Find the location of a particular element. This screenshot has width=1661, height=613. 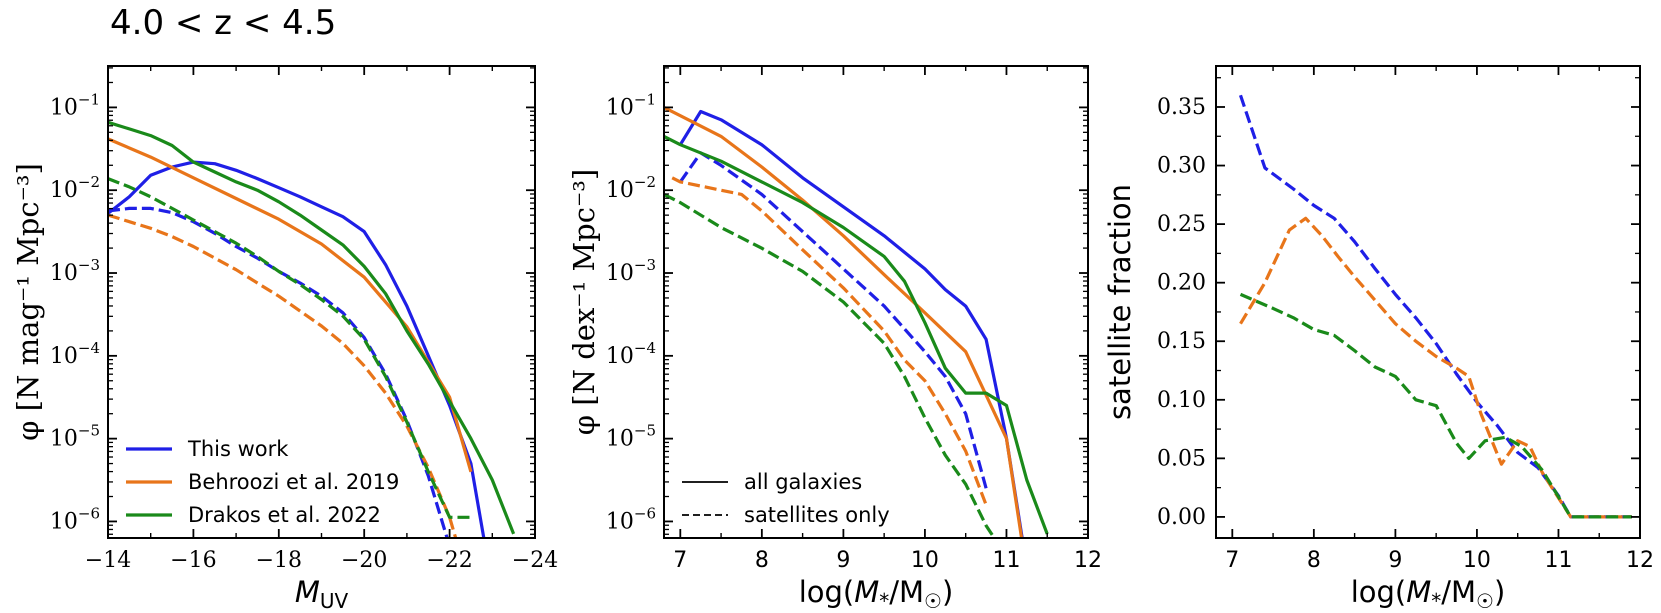

x-tick-label: −14 is located at coordinates (108, 560).